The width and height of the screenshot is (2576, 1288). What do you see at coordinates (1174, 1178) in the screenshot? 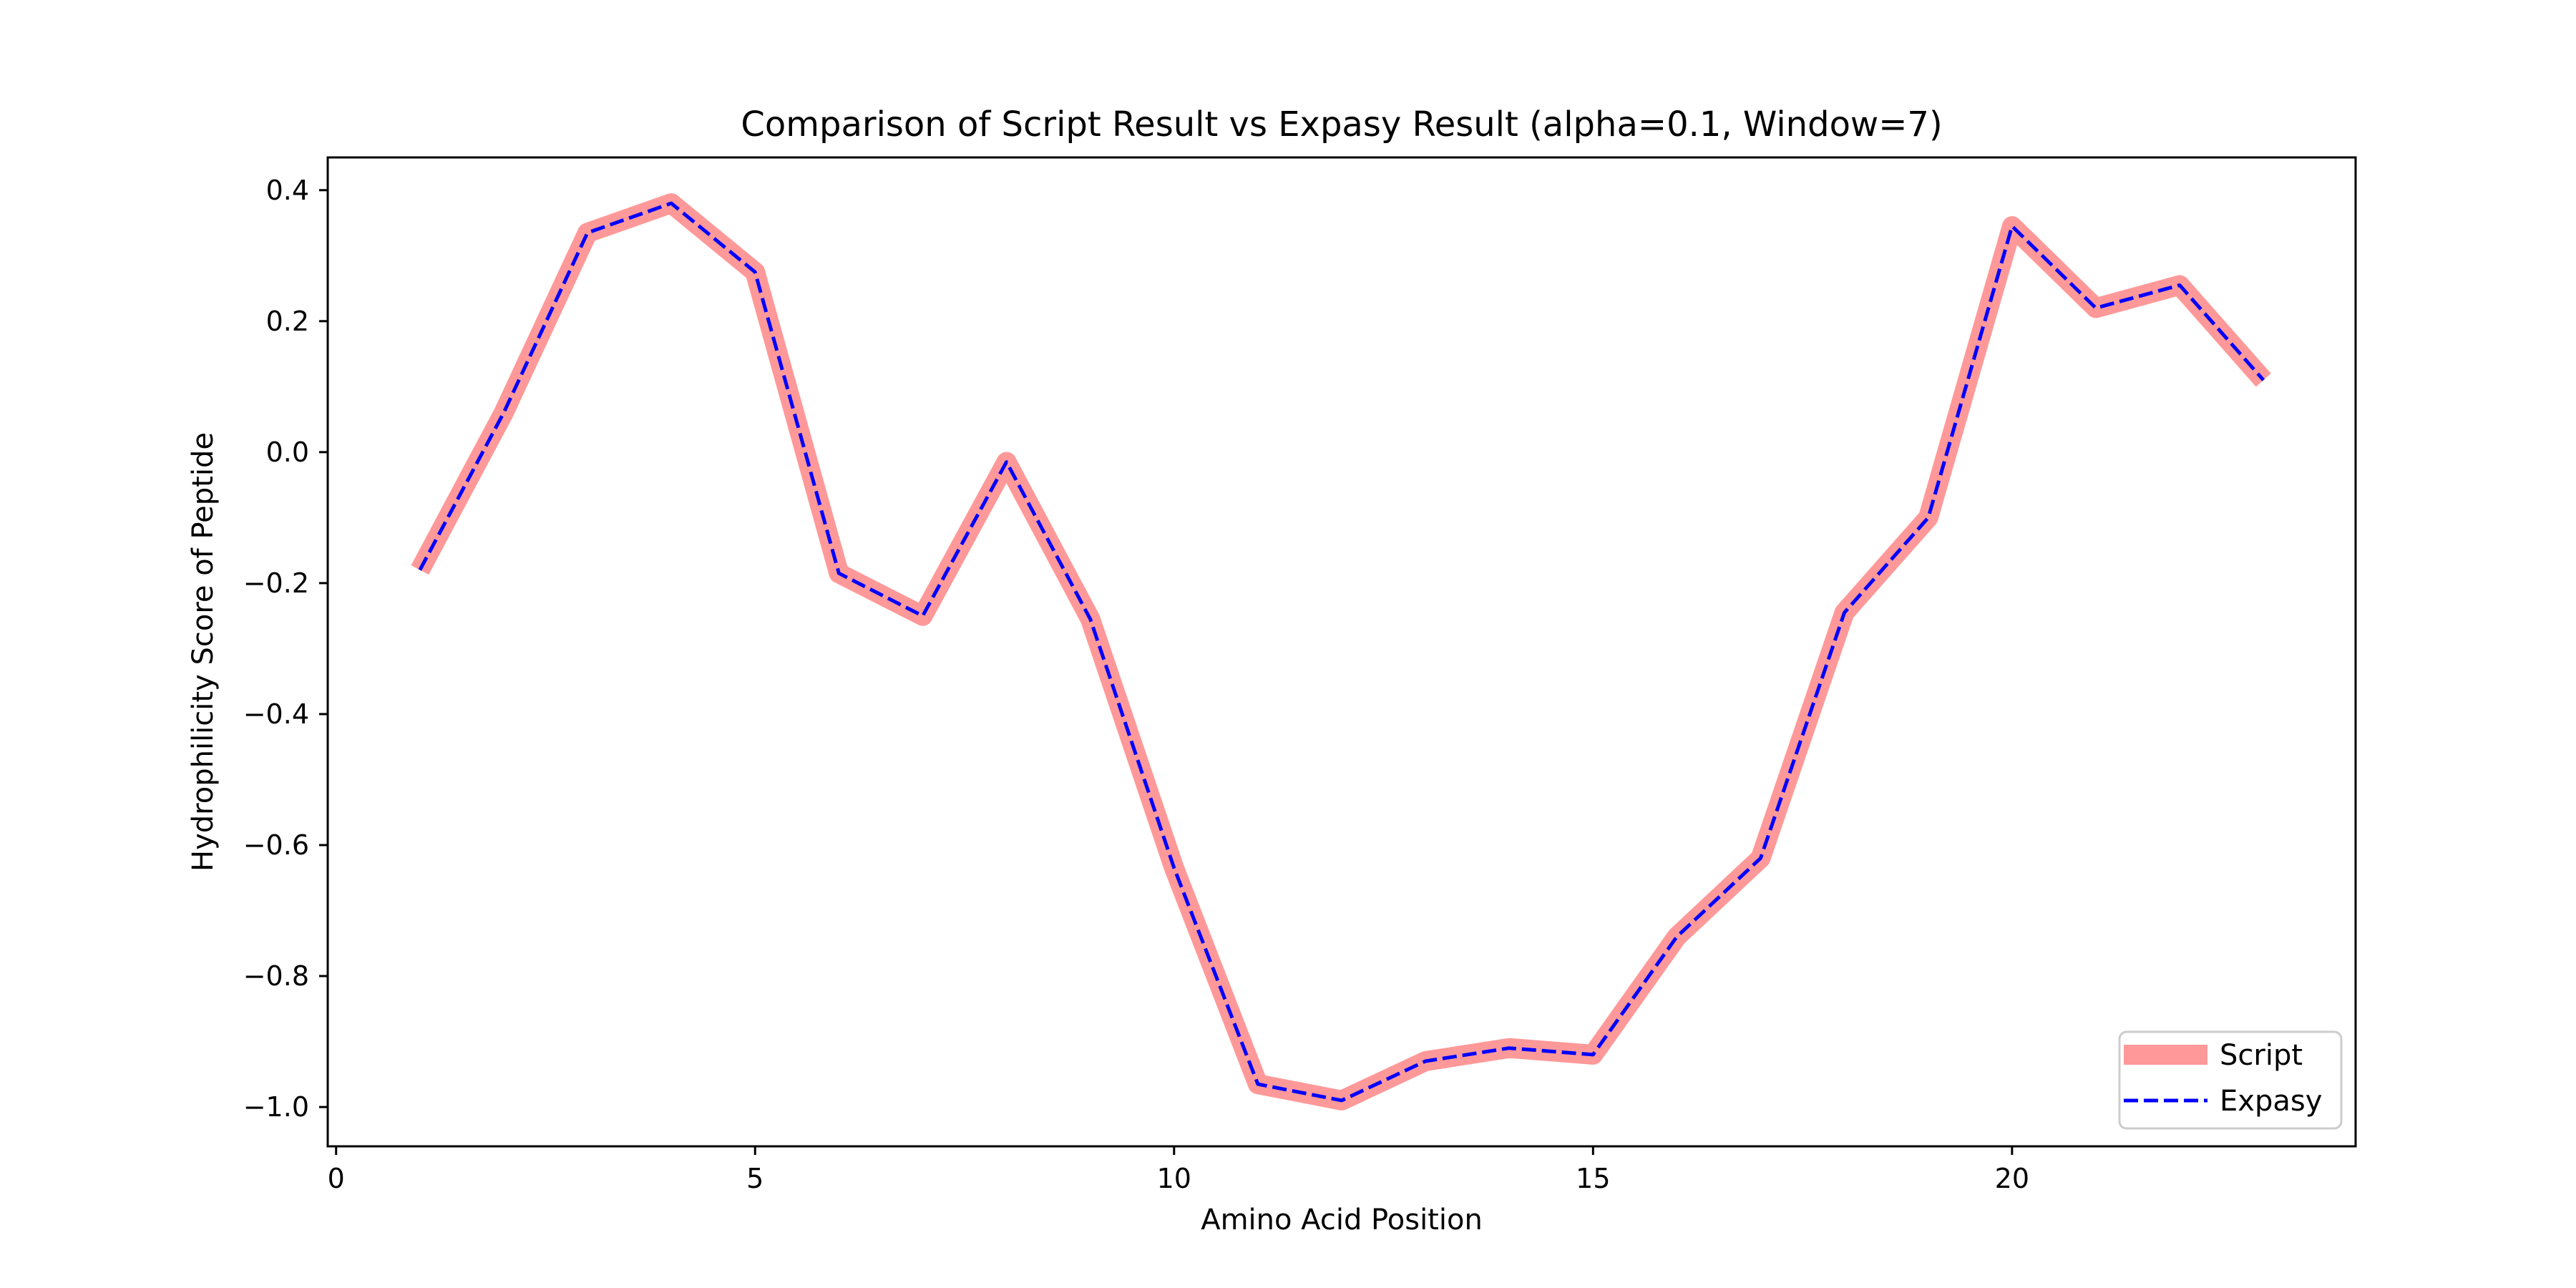
I see `x-tick-label: 10` at bounding box center [1174, 1178].